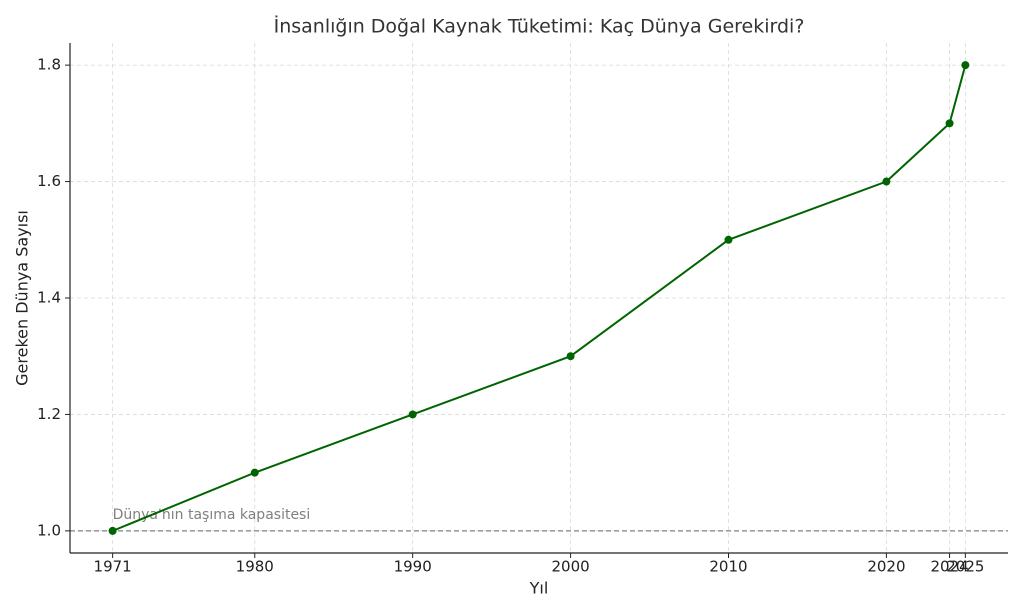 This screenshot has width=1024, height=614. I want to click on y-tick-label: 1.4, so click(49, 298).